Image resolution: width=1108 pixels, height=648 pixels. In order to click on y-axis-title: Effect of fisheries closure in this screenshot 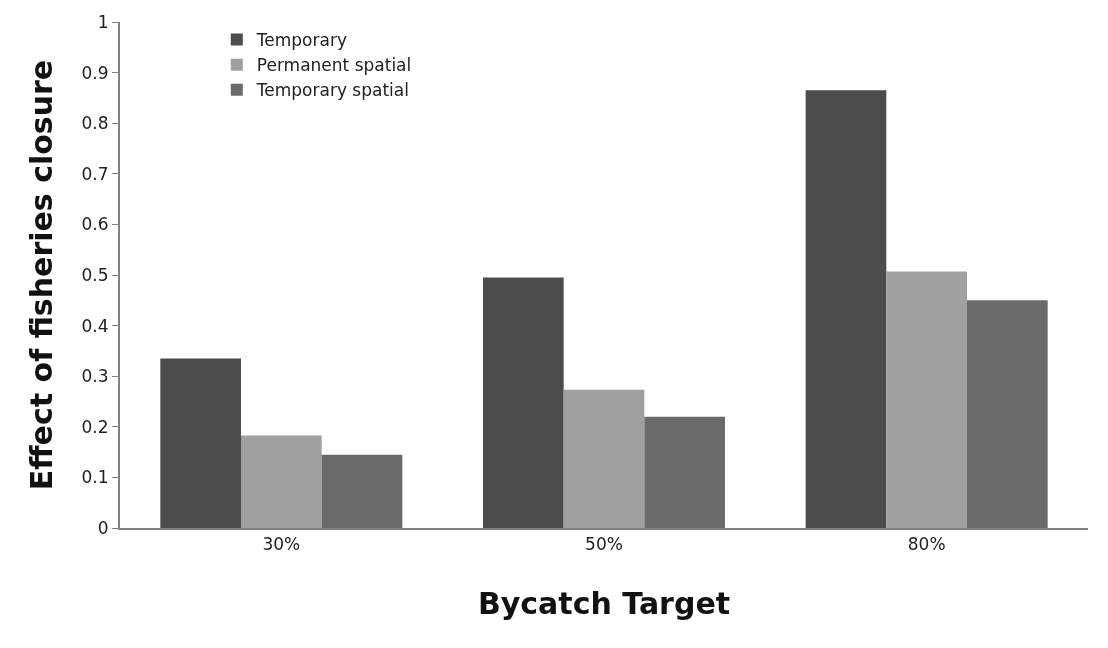, I will do `click(42, 275)`.